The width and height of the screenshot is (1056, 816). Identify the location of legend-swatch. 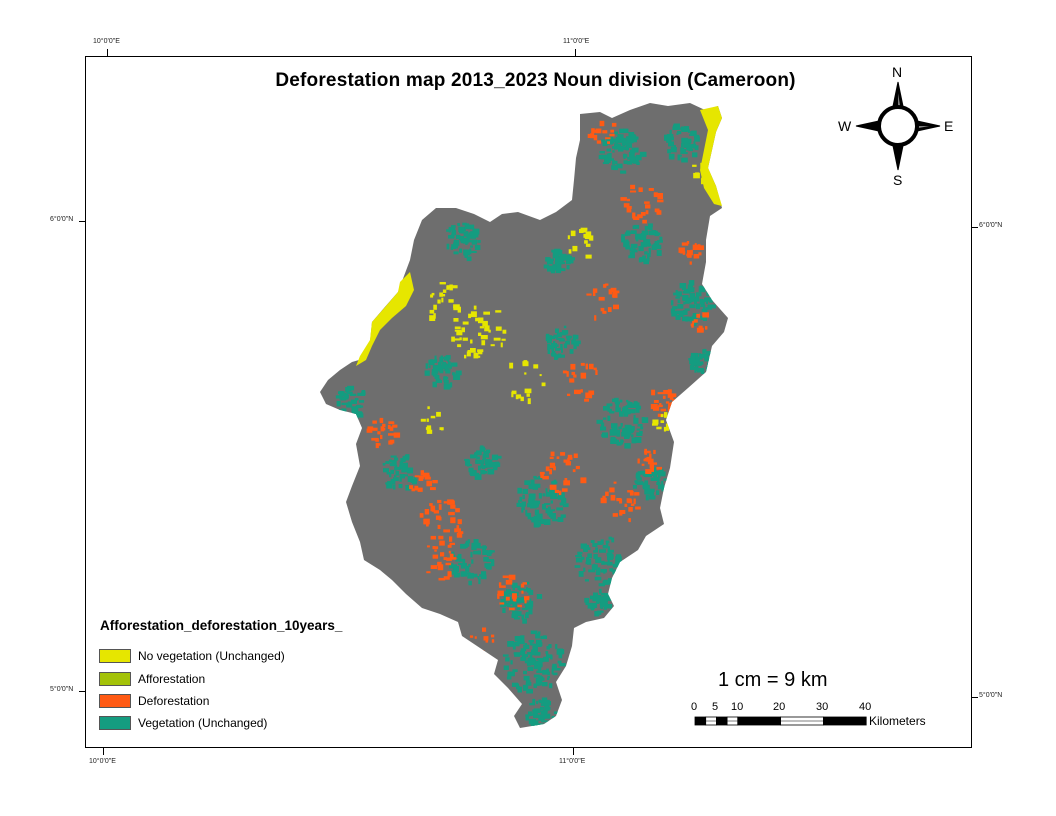
(115, 679).